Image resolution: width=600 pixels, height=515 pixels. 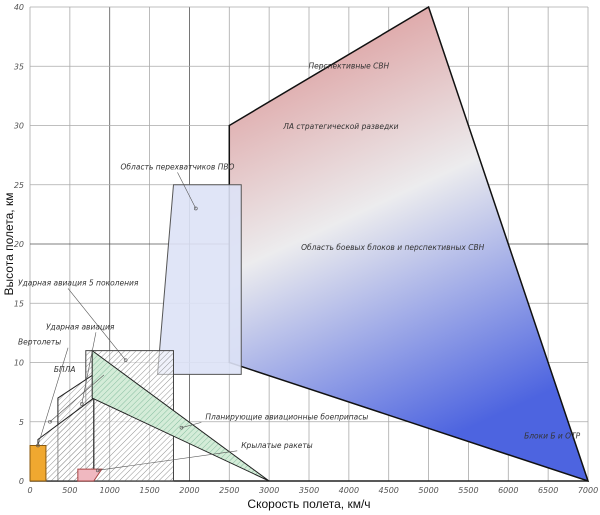 What do you see at coordinates (189, 490) in the screenshot?
I see `x-tick-label: 2000` at bounding box center [189, 490].